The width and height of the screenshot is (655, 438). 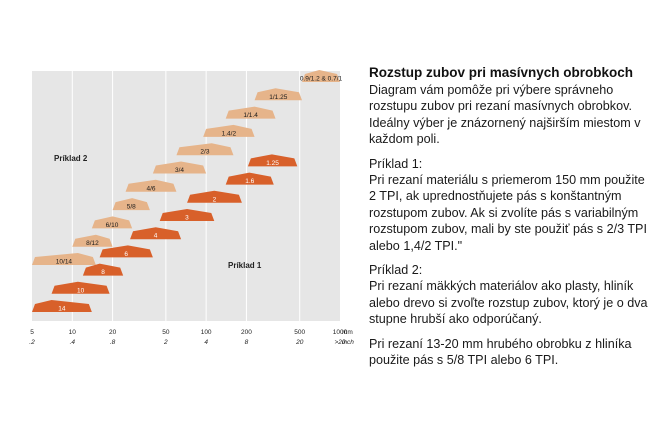 I want to click on variable-pitch-band-label: 5/8, so click(x=131, y=207).